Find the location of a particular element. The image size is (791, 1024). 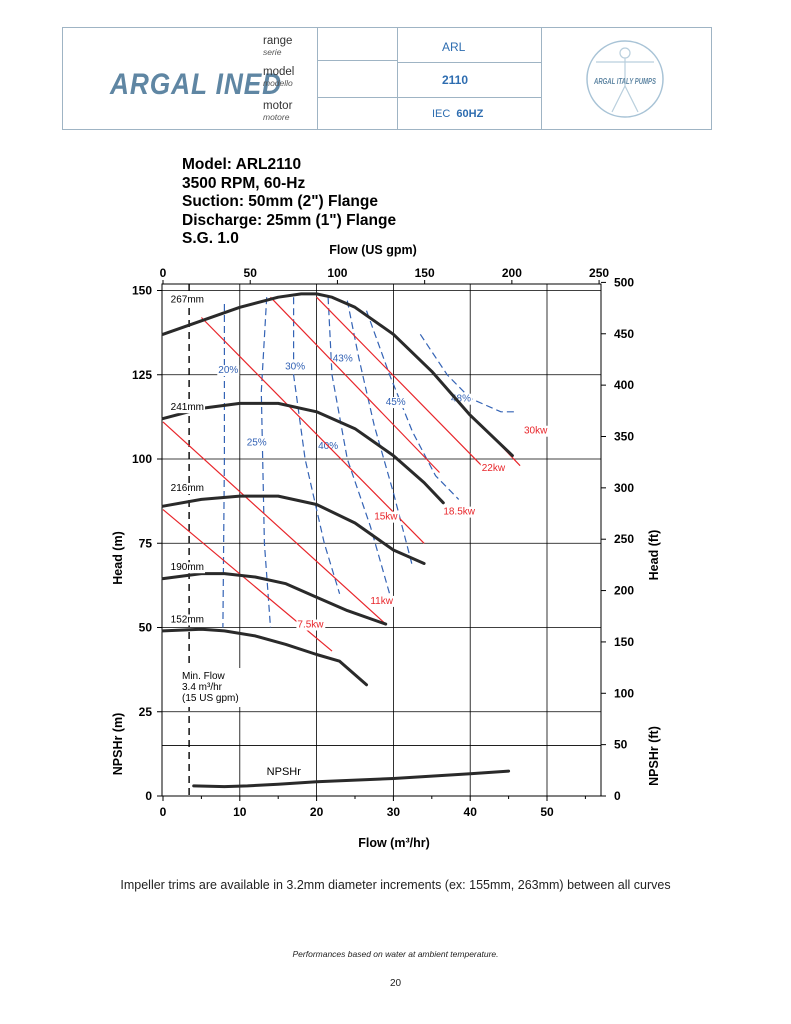

argal-pumps-logo: ARGAL ITALY PUMPS is located at coordinates (625, 79).